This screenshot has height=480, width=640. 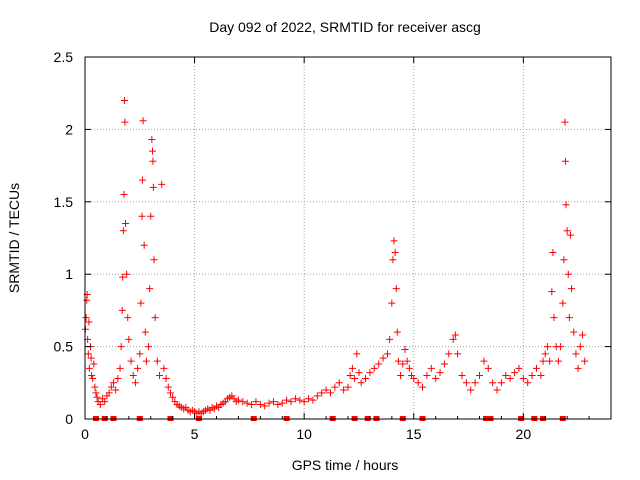 I want to click on y-tick-label: 1, so click(x=69, y=274).